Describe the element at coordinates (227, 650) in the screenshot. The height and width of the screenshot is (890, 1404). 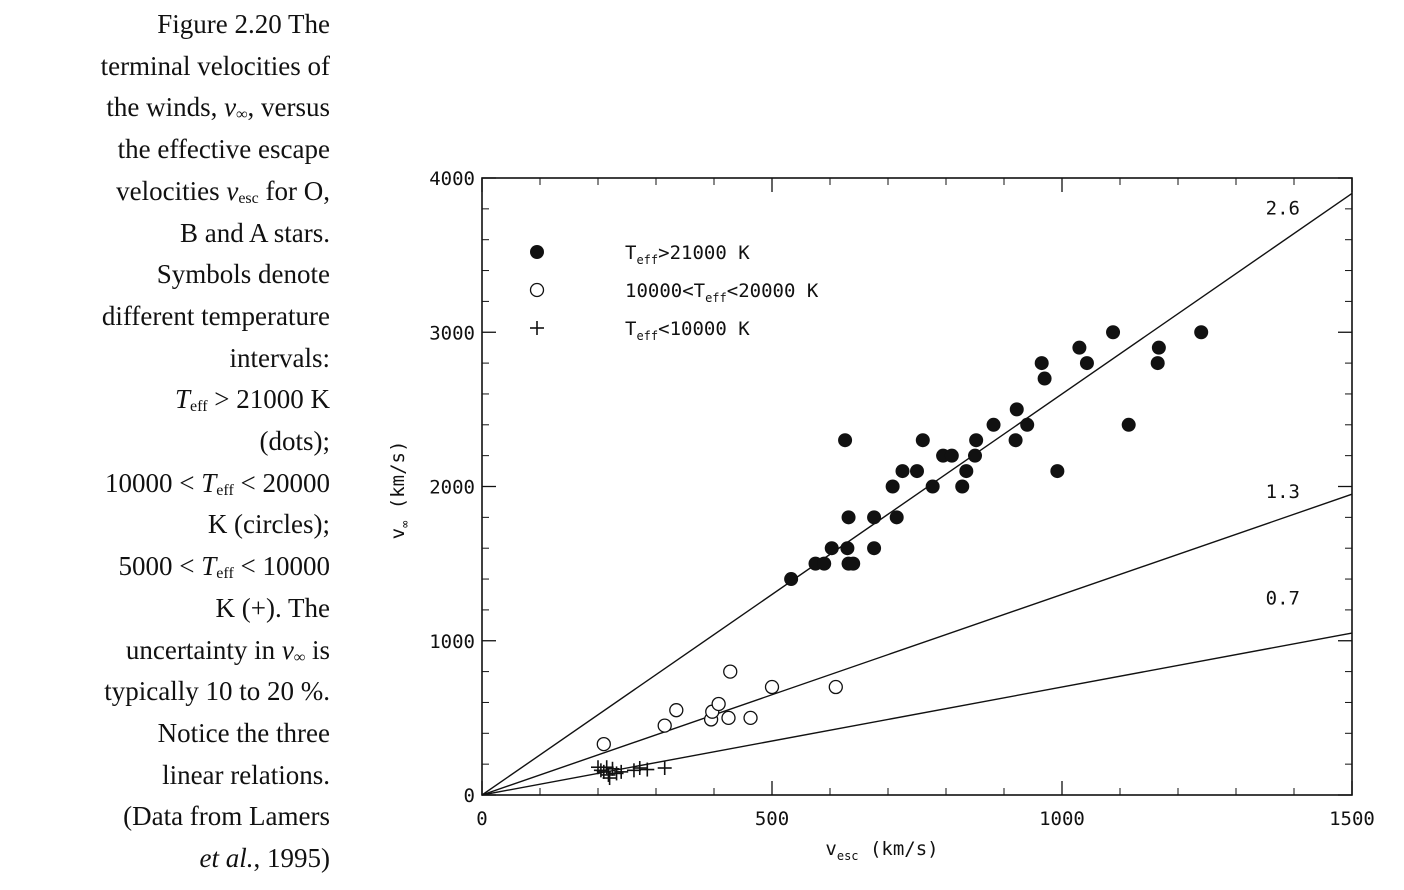
I see `caption-line: uncertainty in v∞ is` at that location.